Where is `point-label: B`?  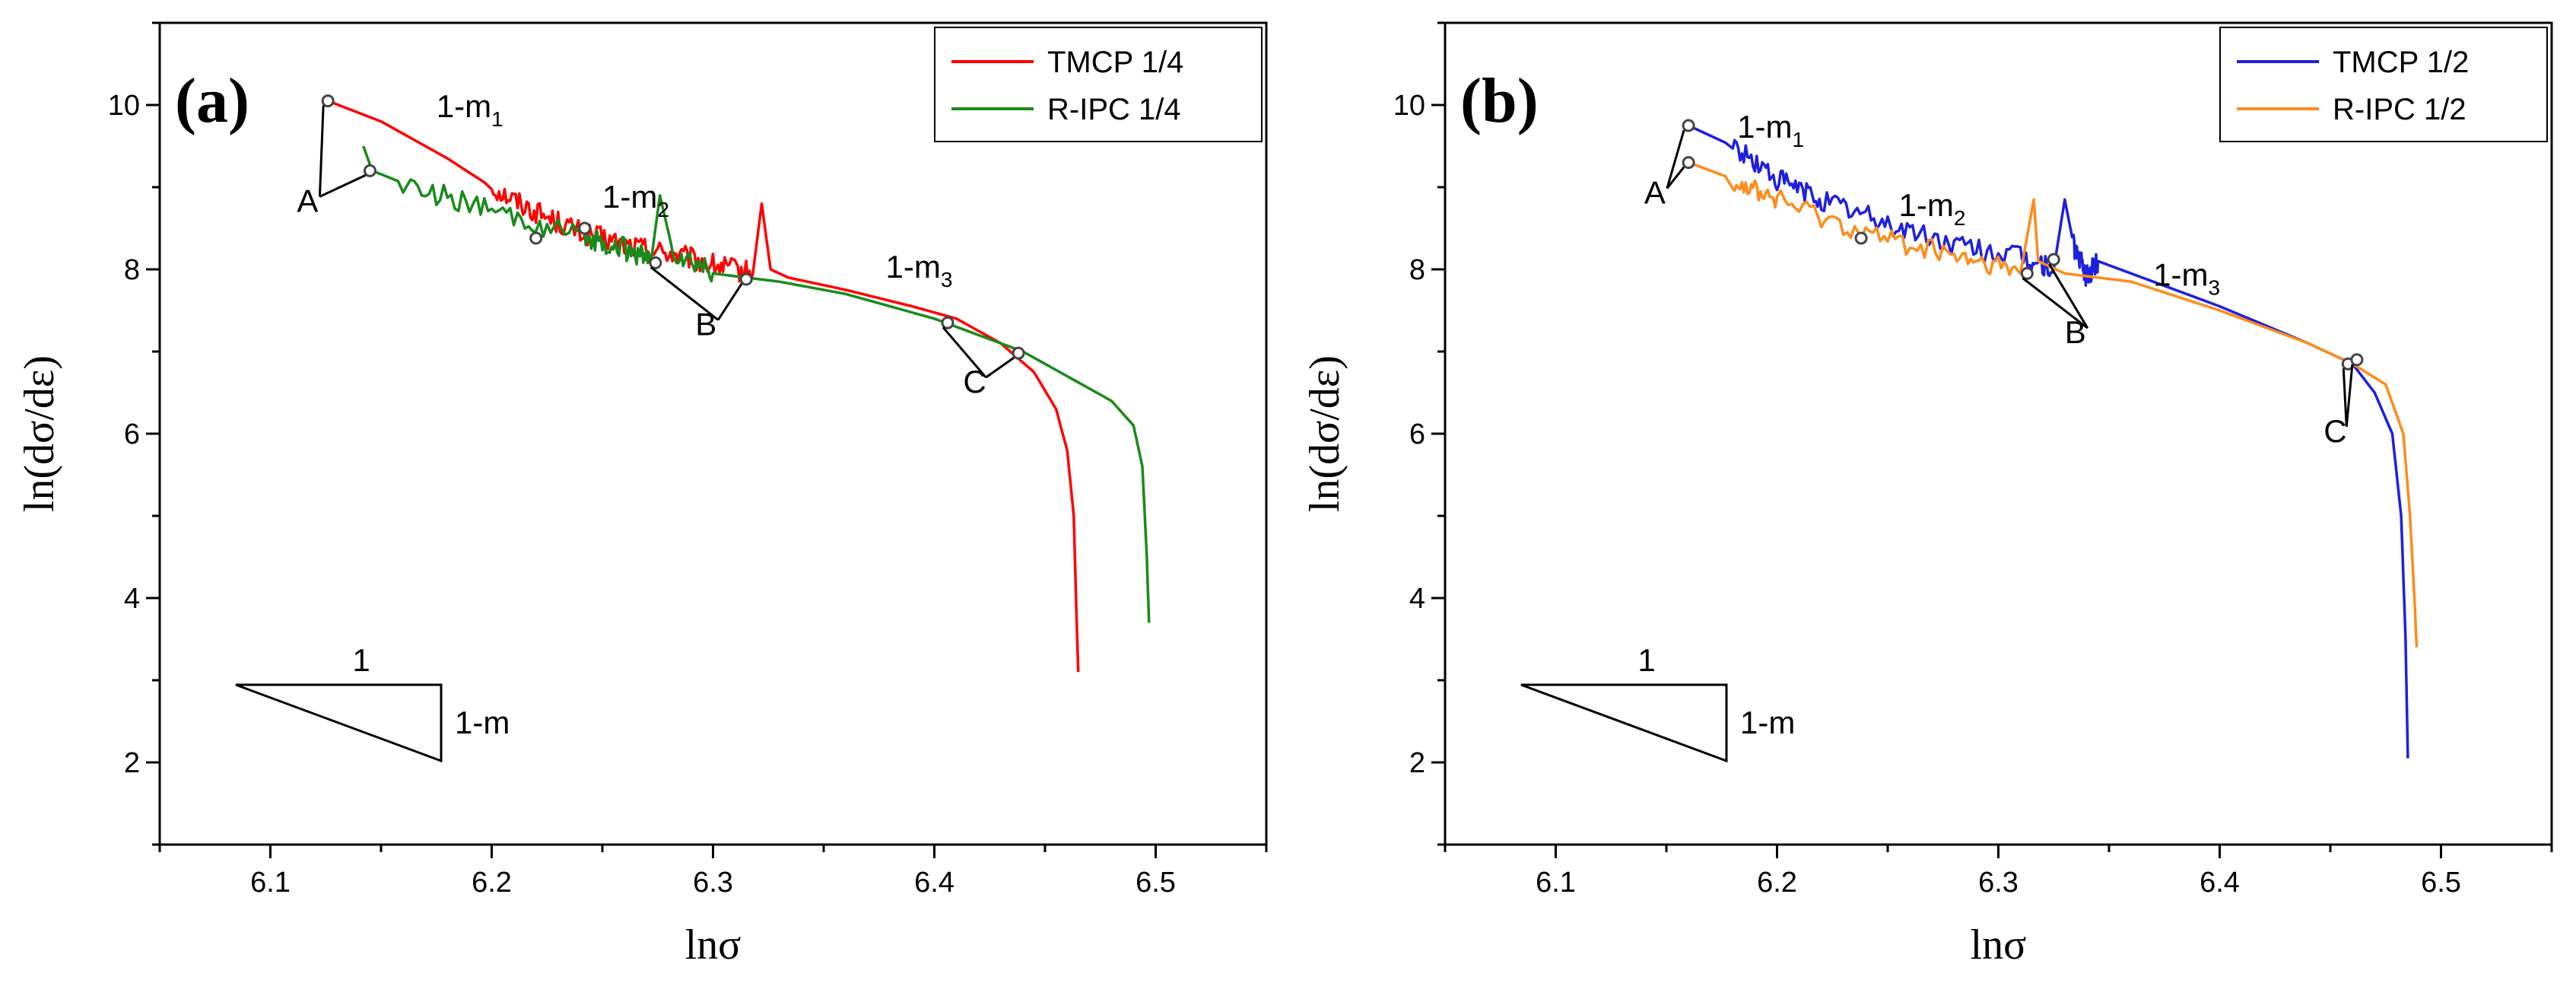 point-label: B is located at coordinates (705, 324).